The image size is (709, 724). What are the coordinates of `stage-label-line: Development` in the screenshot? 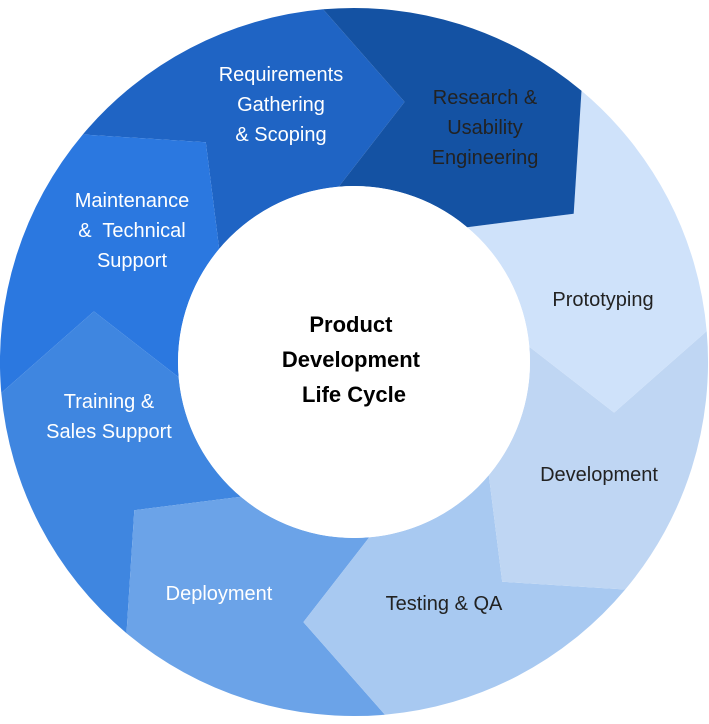 It's located at (599, 475).